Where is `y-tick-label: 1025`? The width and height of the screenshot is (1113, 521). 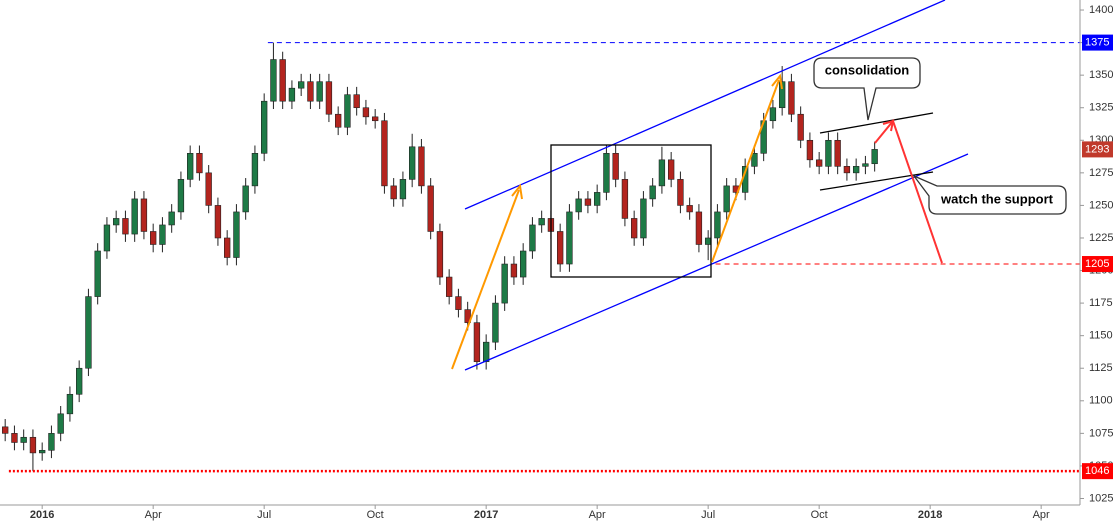
y-tick-label: 1025 is located at coordinates (1101, 498).